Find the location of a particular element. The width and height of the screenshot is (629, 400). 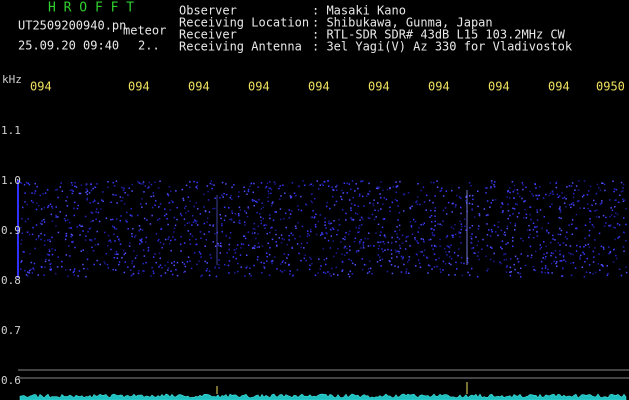

y-label: 0.9 is located at coordinates (11, 230).